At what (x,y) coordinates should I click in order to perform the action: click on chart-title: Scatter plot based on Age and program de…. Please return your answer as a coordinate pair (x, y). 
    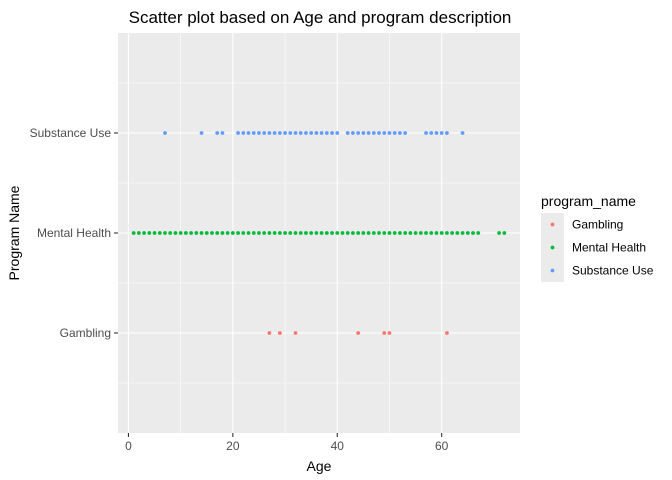
    Looking at the image, I should click on (320, 17).